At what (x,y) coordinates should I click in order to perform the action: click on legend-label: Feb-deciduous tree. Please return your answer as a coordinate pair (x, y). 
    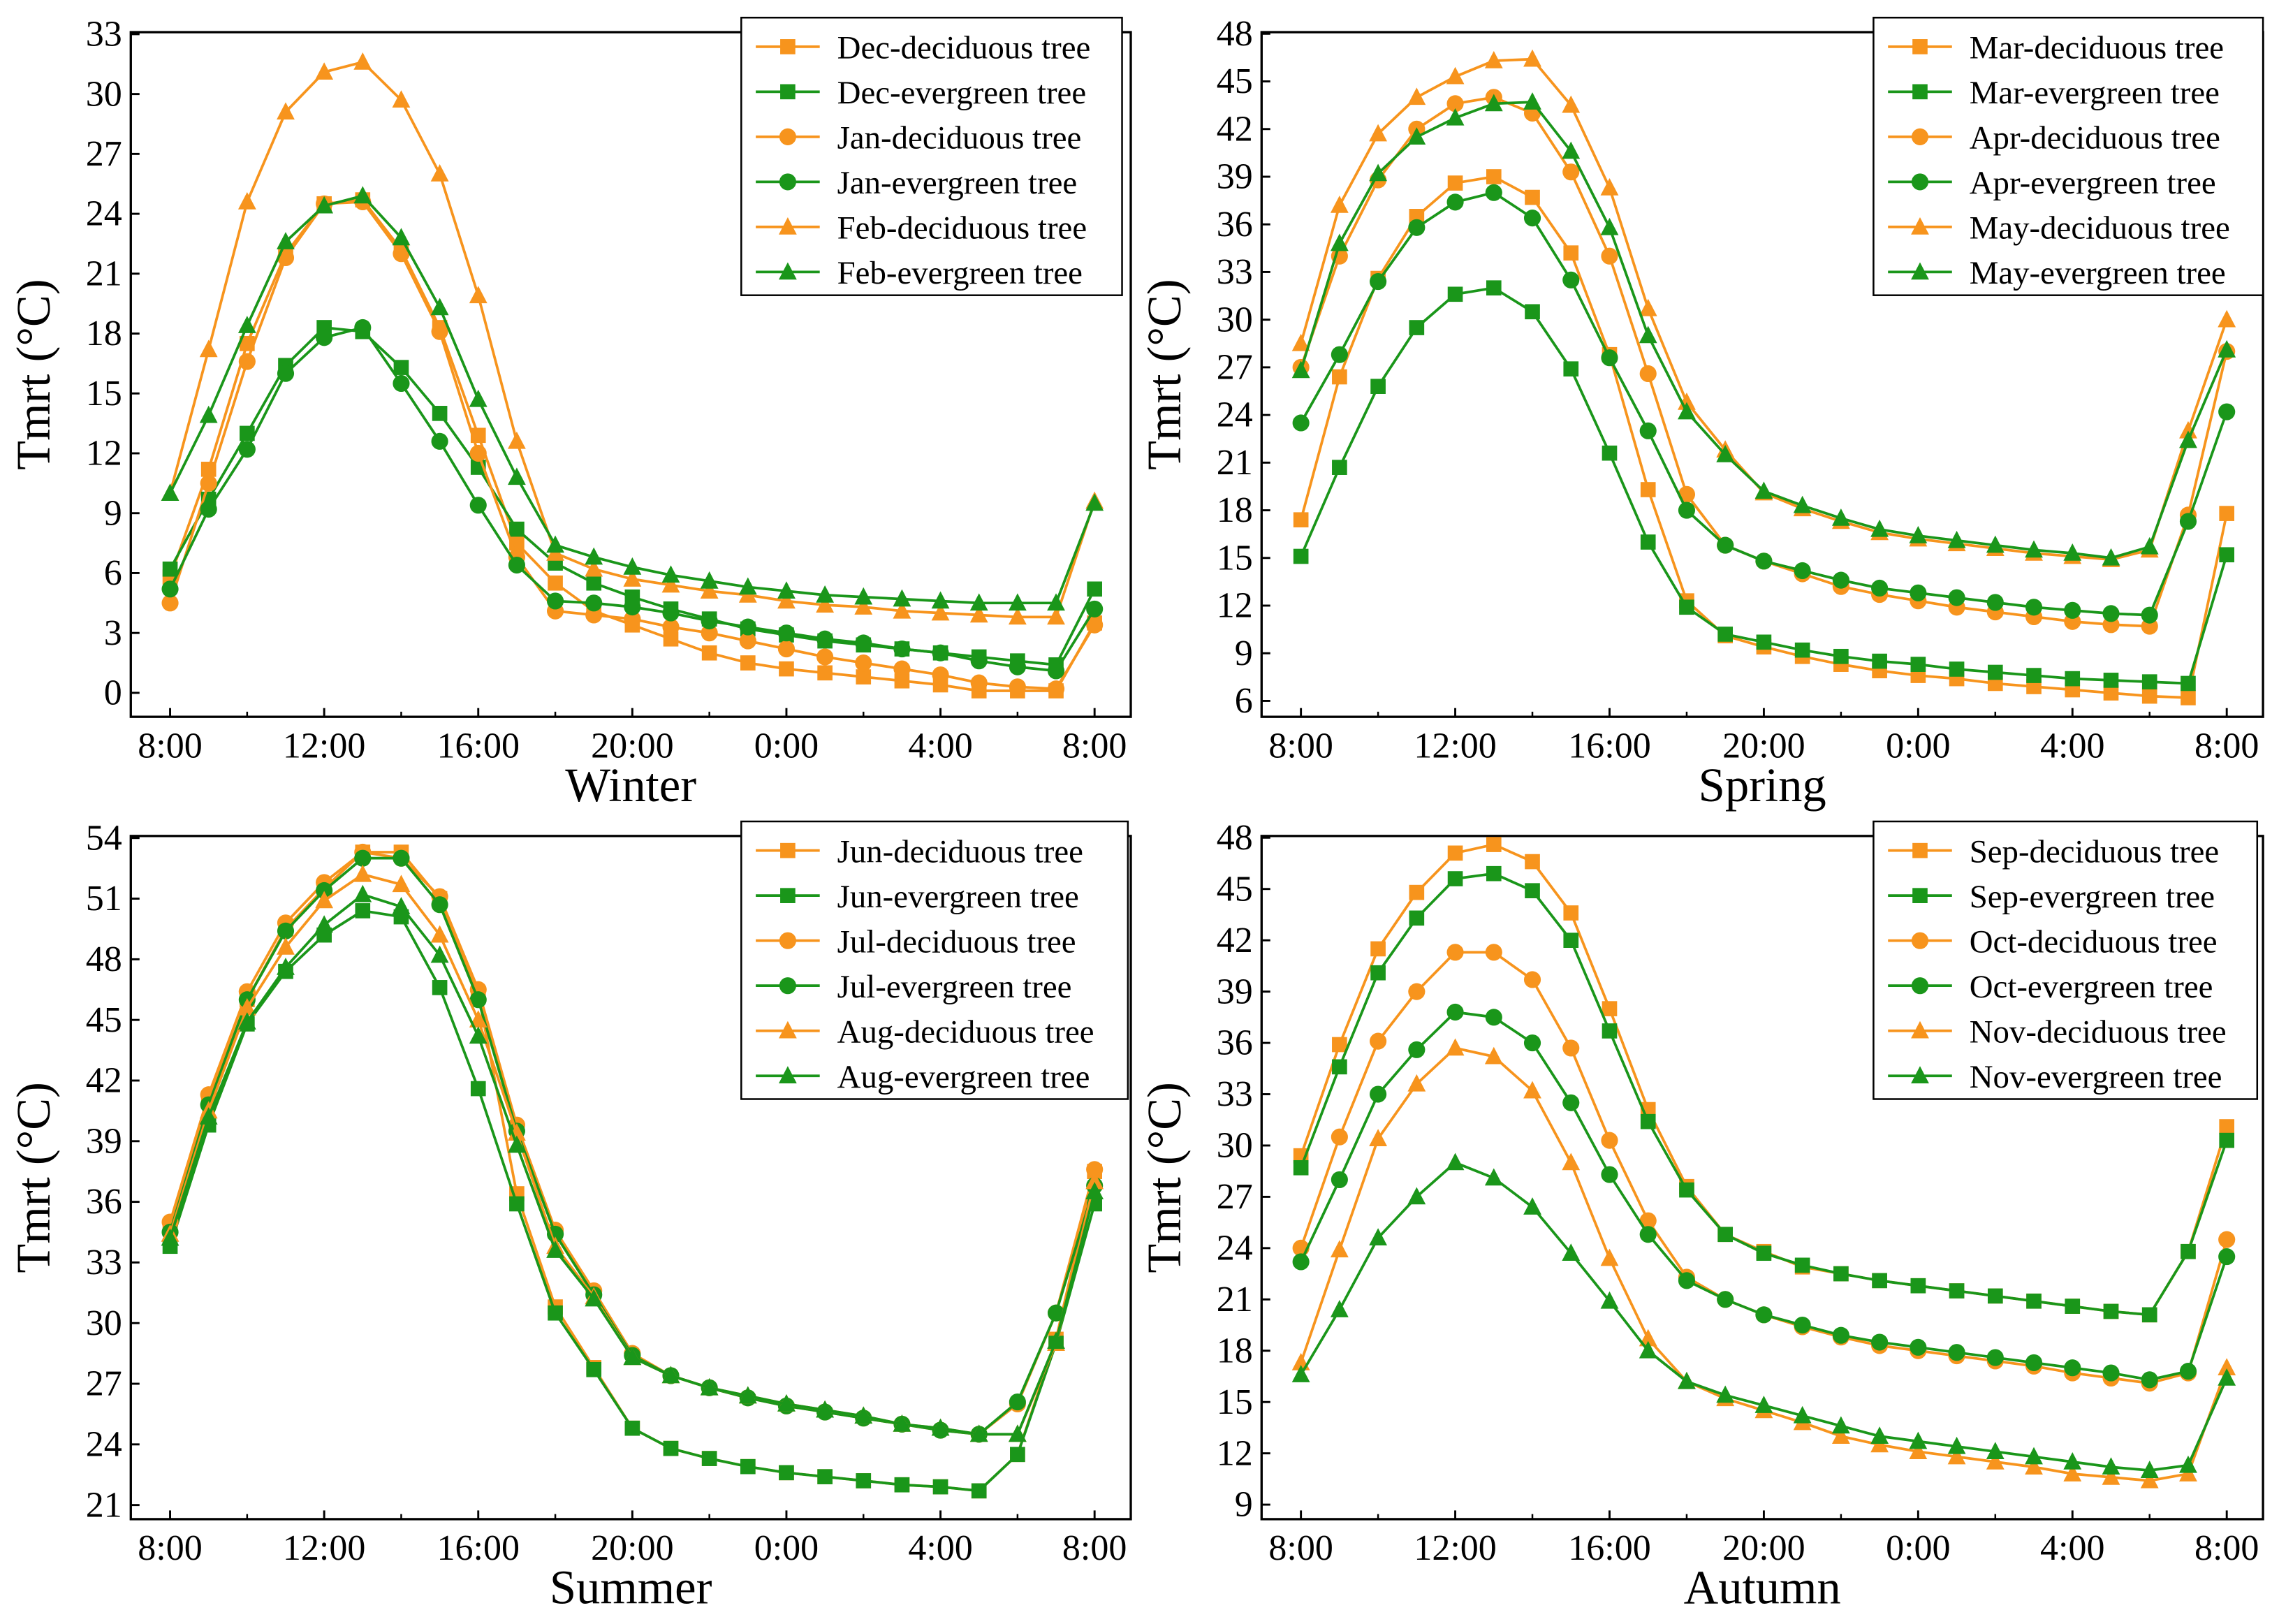
    Looking at the image, I should click on (962, 229).